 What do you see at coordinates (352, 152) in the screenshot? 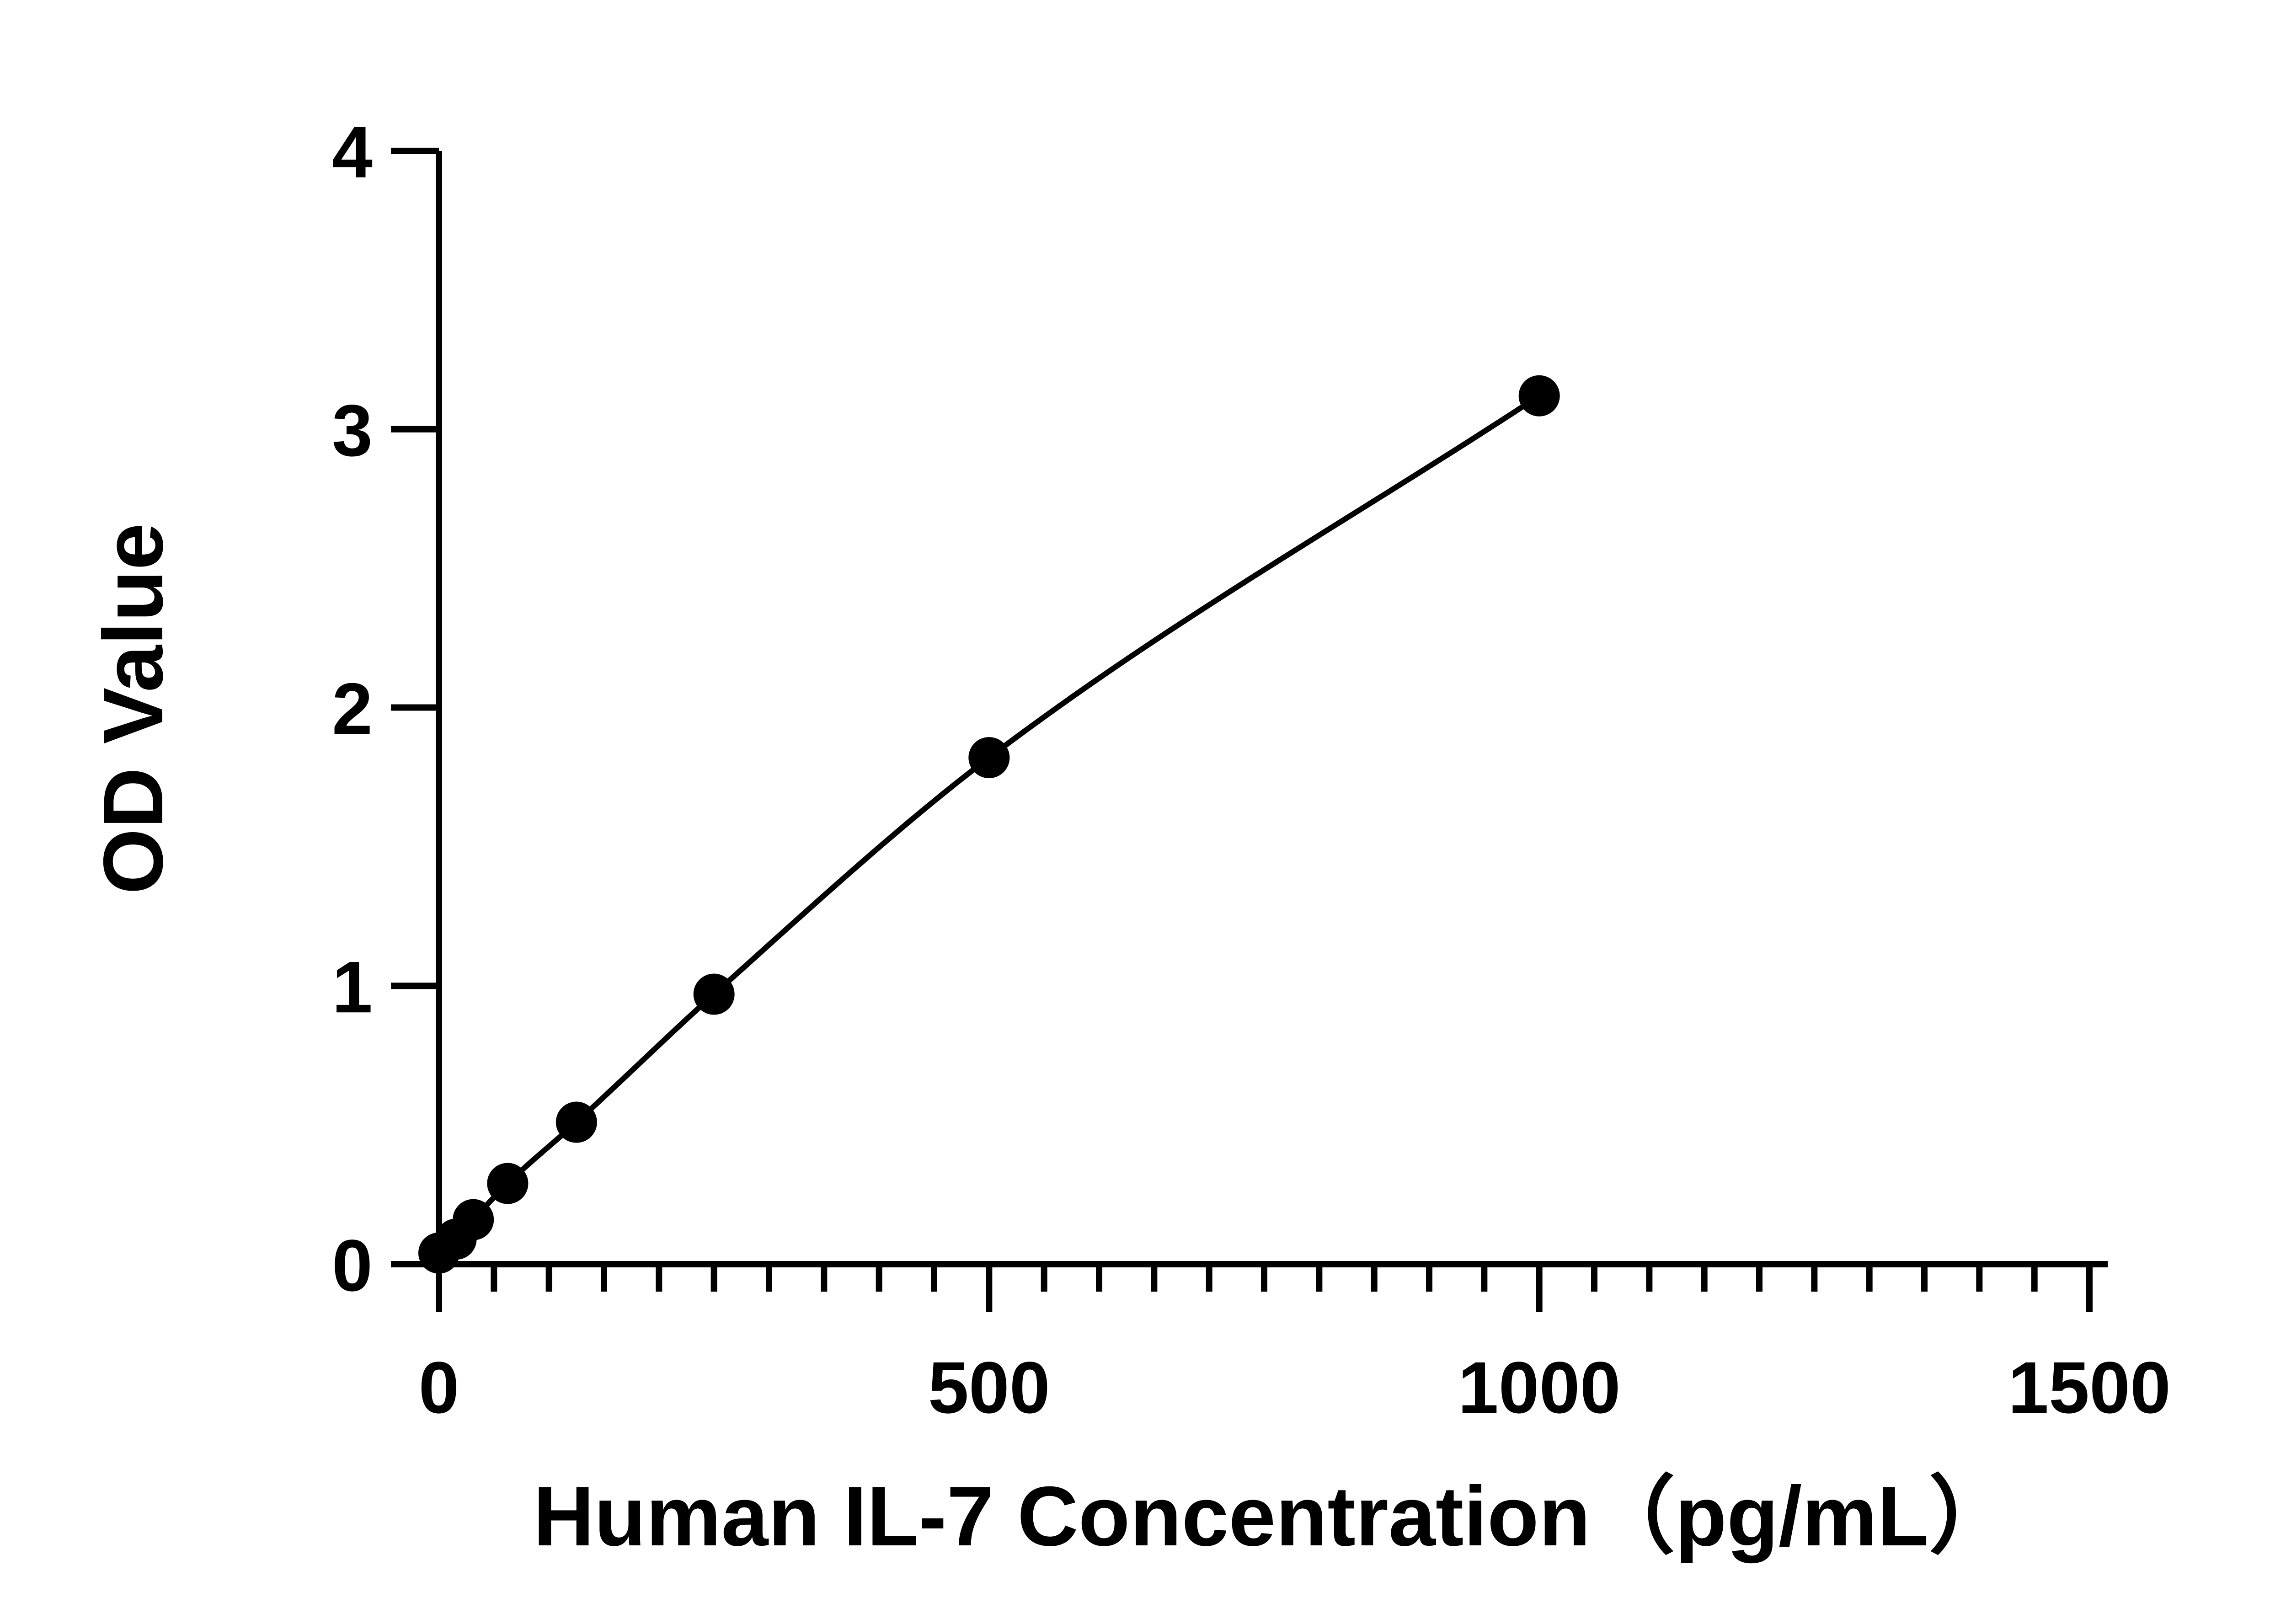
I see `y-tick-label: 4` at bounding box center [352, 152].